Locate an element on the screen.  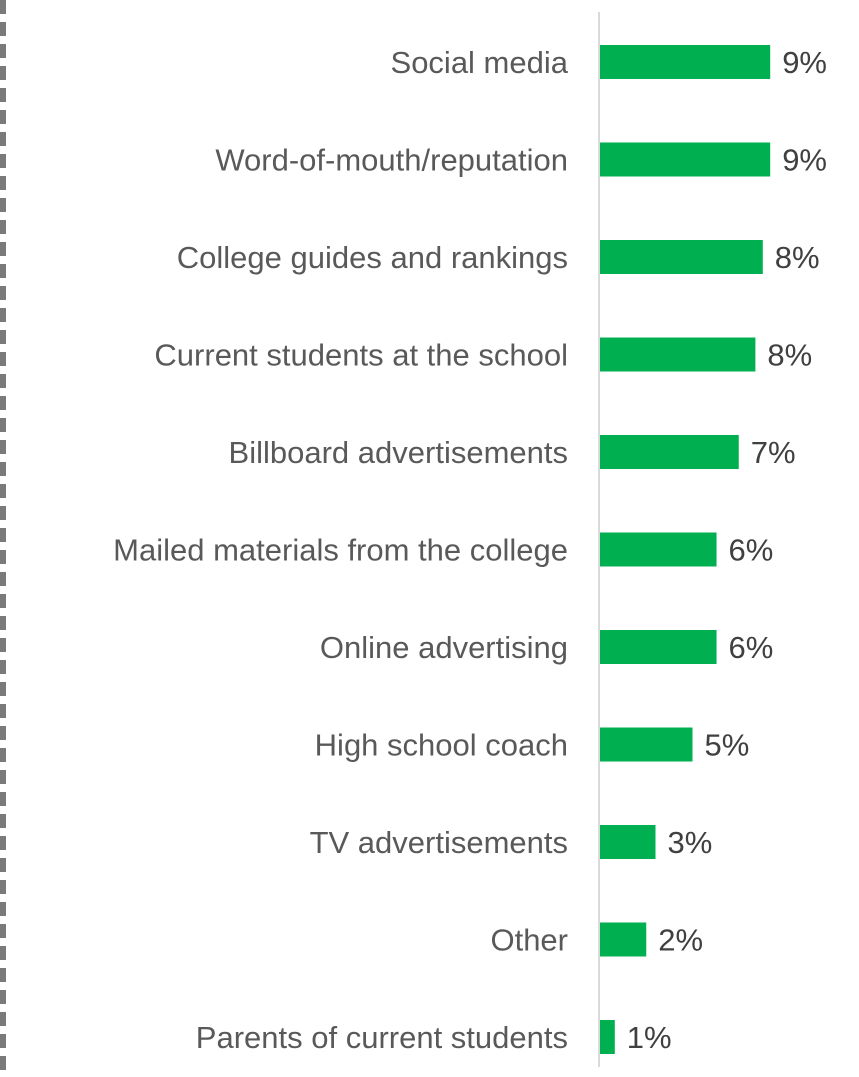
category-label: Mailed materials from the college is located at coordinates (340, 550).